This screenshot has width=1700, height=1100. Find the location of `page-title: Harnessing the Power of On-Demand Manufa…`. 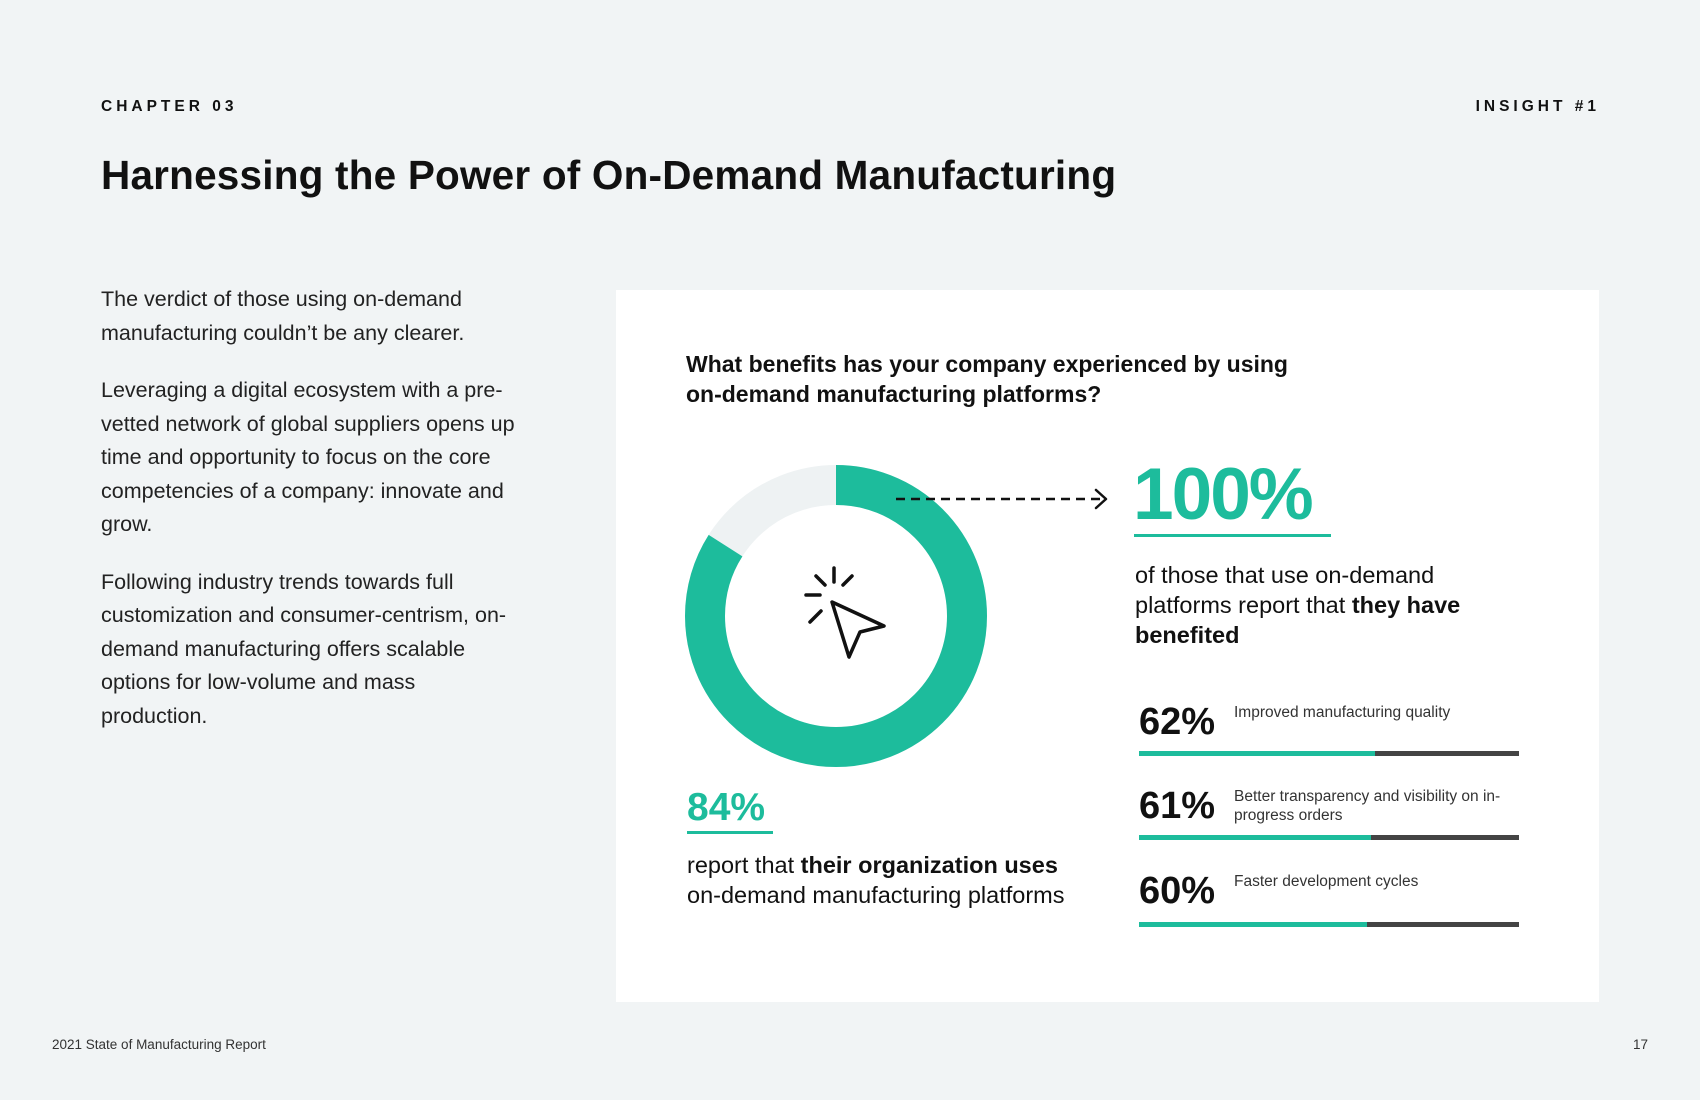

page-title: Harnessing the Power of On-Demand Manufa… is located at coordinates (609, 175).